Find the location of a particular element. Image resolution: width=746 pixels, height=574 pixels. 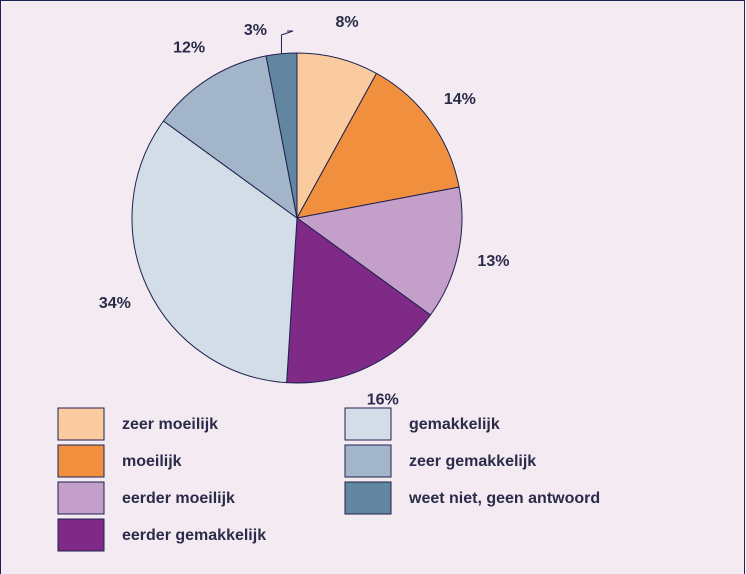

legend-label: eerder moeilijk is located at coordinates (178, 498).